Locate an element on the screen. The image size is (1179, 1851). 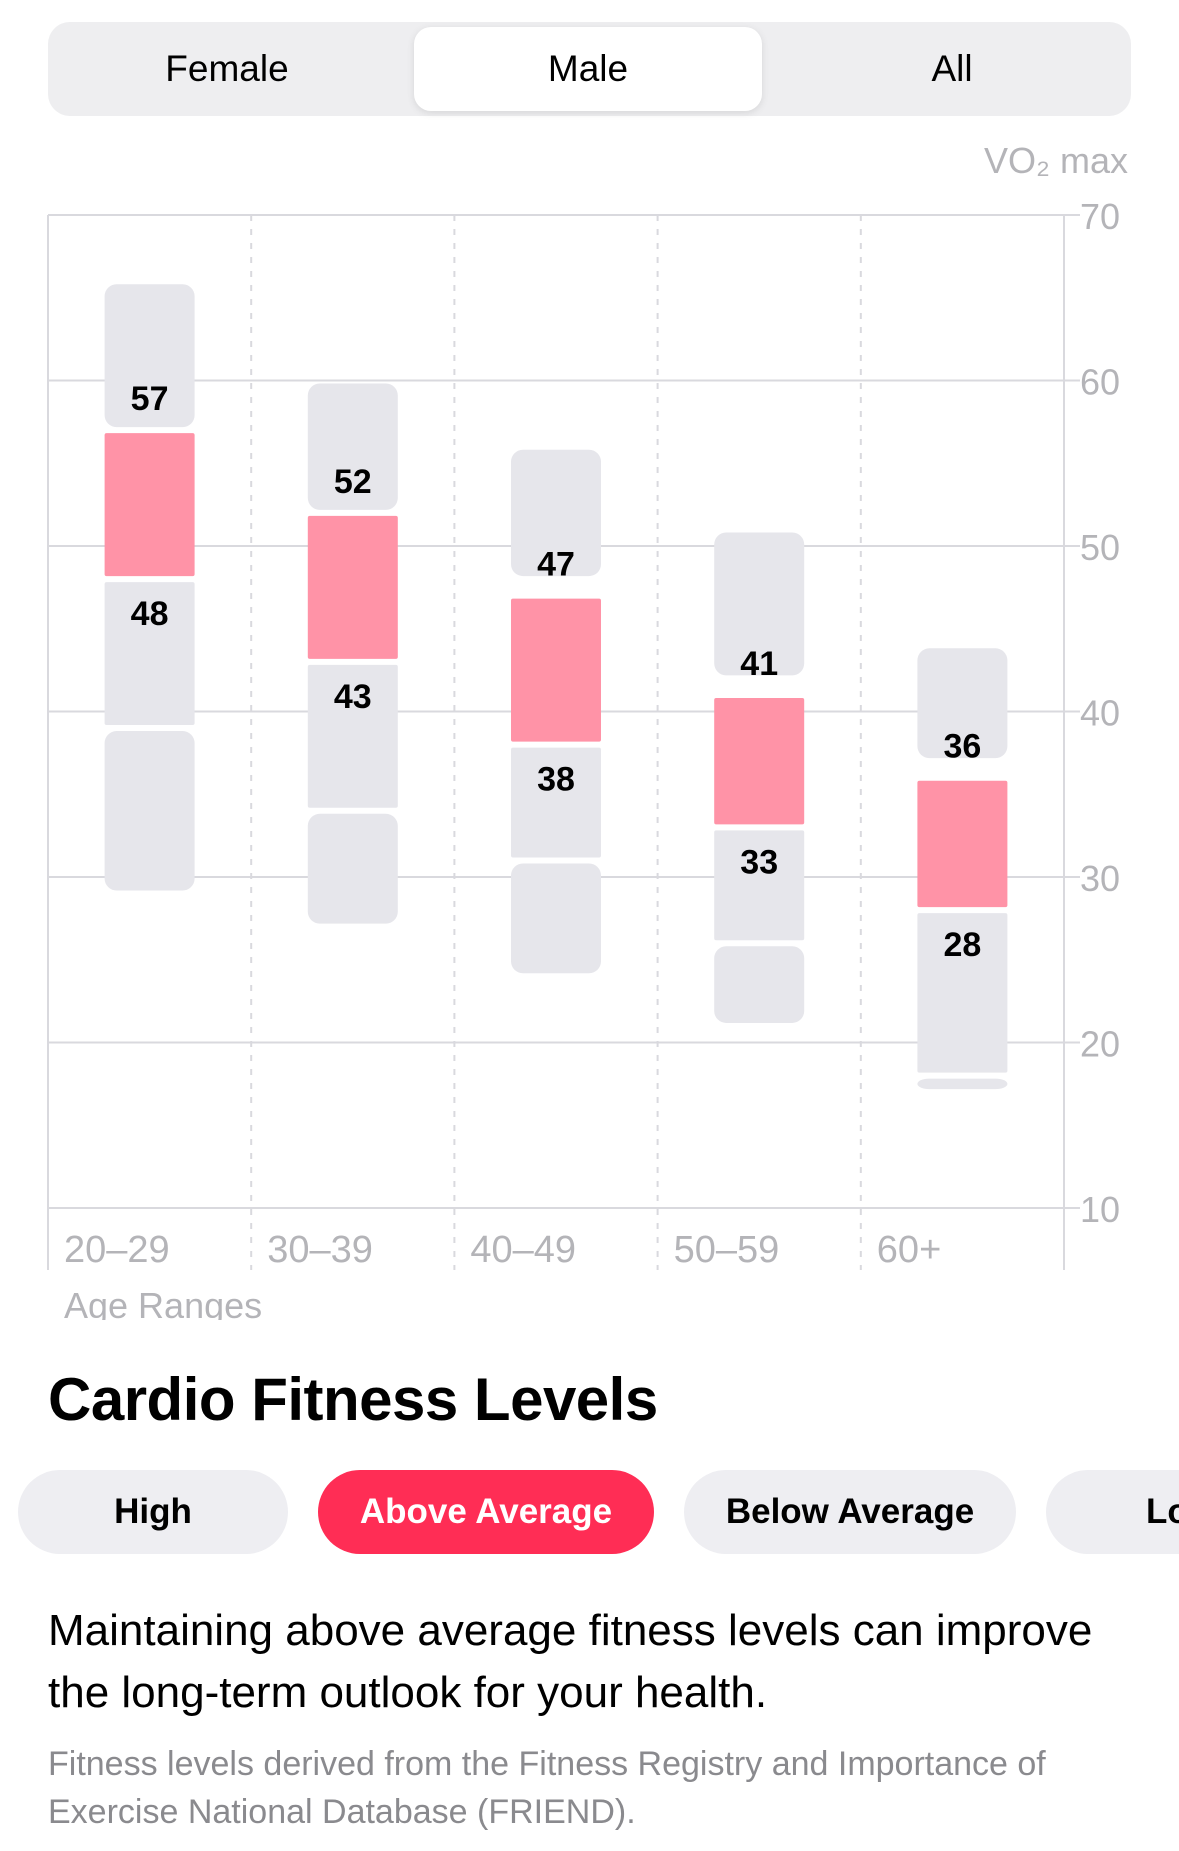
y-tick-label: 30 is located at coordinates (1100, 878).